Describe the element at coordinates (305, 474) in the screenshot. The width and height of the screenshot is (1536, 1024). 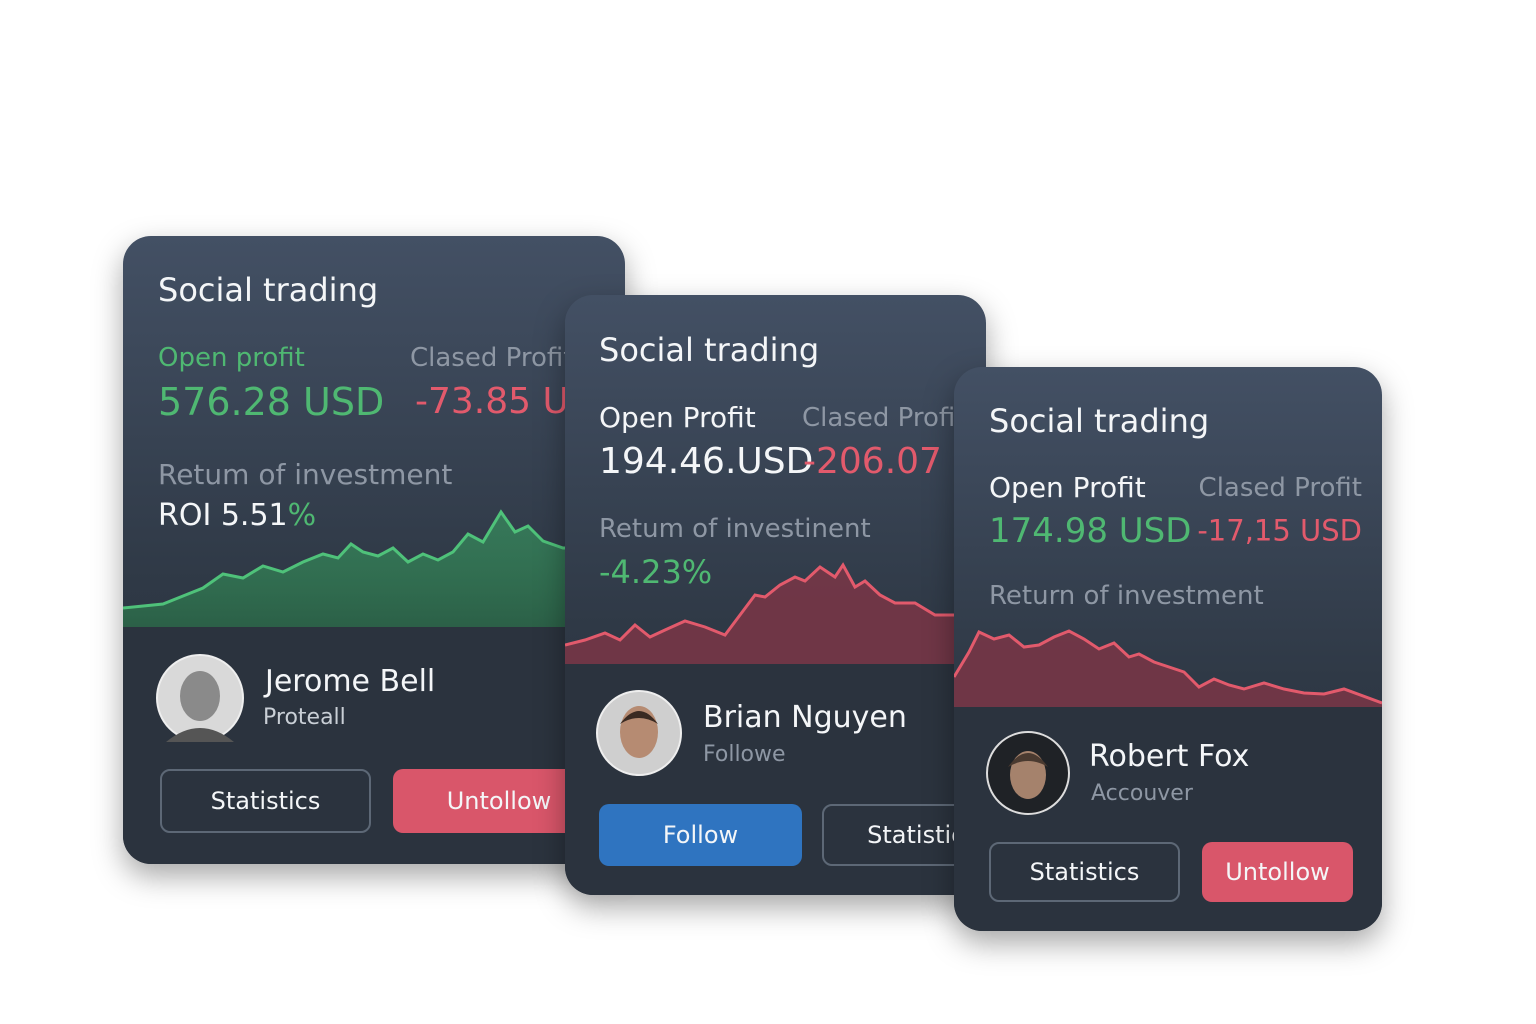
I see `roi-label: Retum of investment` at that location.